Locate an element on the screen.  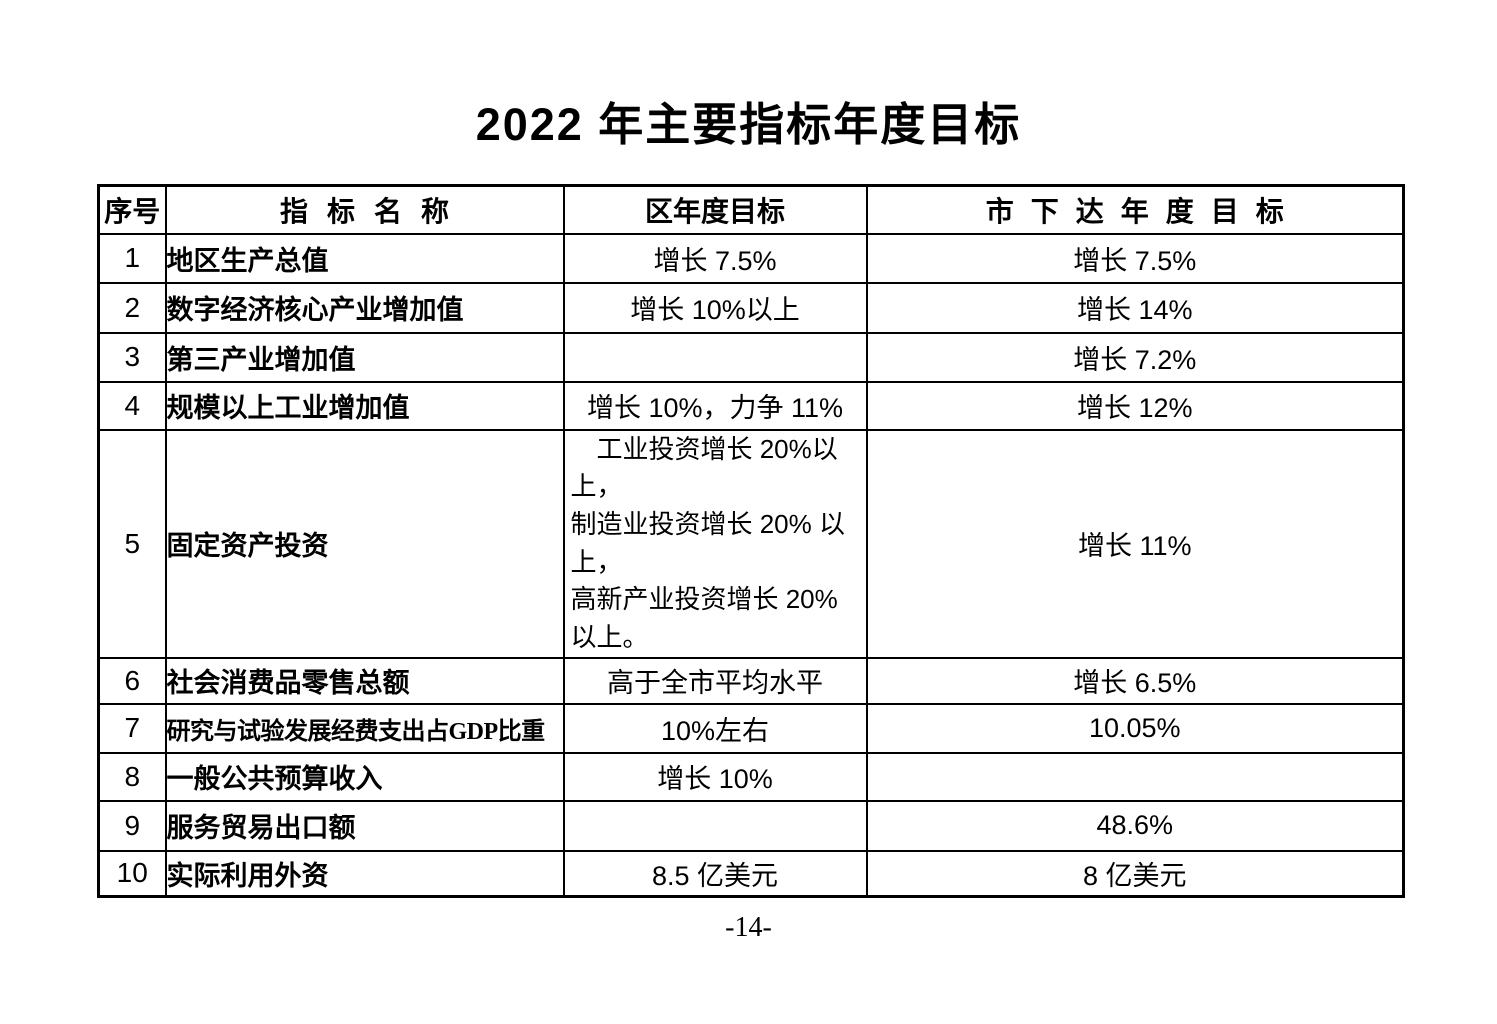
row-number-cell: 6 is located at coordinates (132, 680).